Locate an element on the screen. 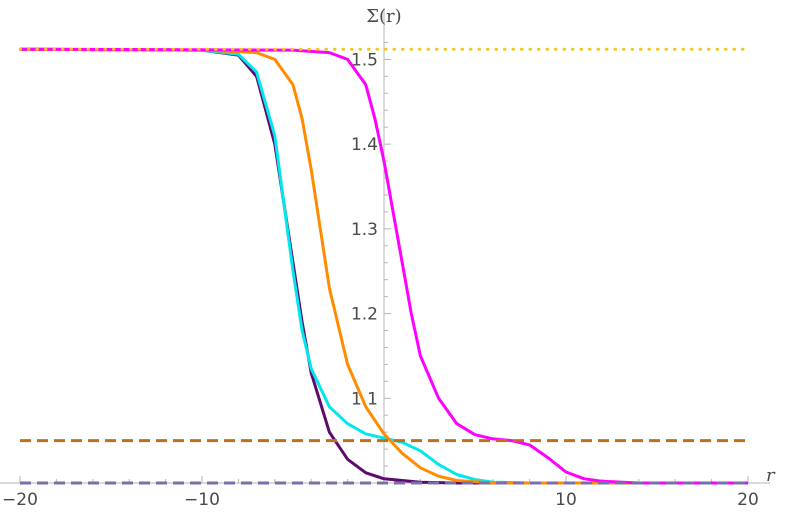 The width and height of the screenshot is (790, 517). y-tick-label: 1.5 is located at coordinates (364, 60).